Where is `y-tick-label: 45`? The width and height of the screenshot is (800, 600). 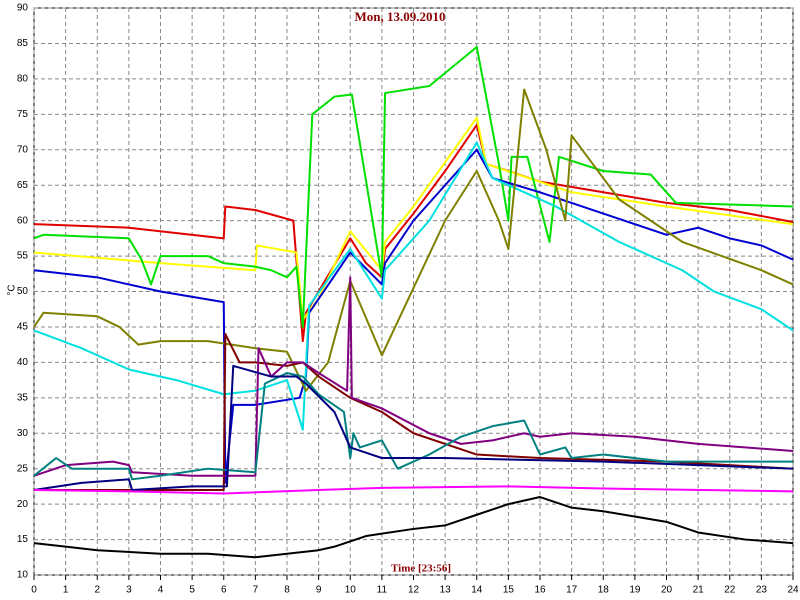
y-tick-label: 45 is located at coordinates (23, 327).